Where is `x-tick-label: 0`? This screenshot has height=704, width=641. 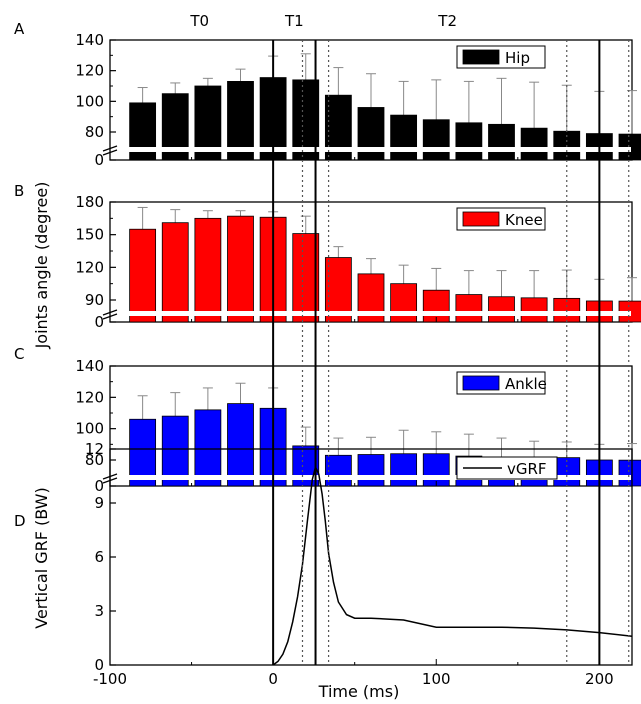
x-tick-label: 0 is located at coordinates (273, 679).